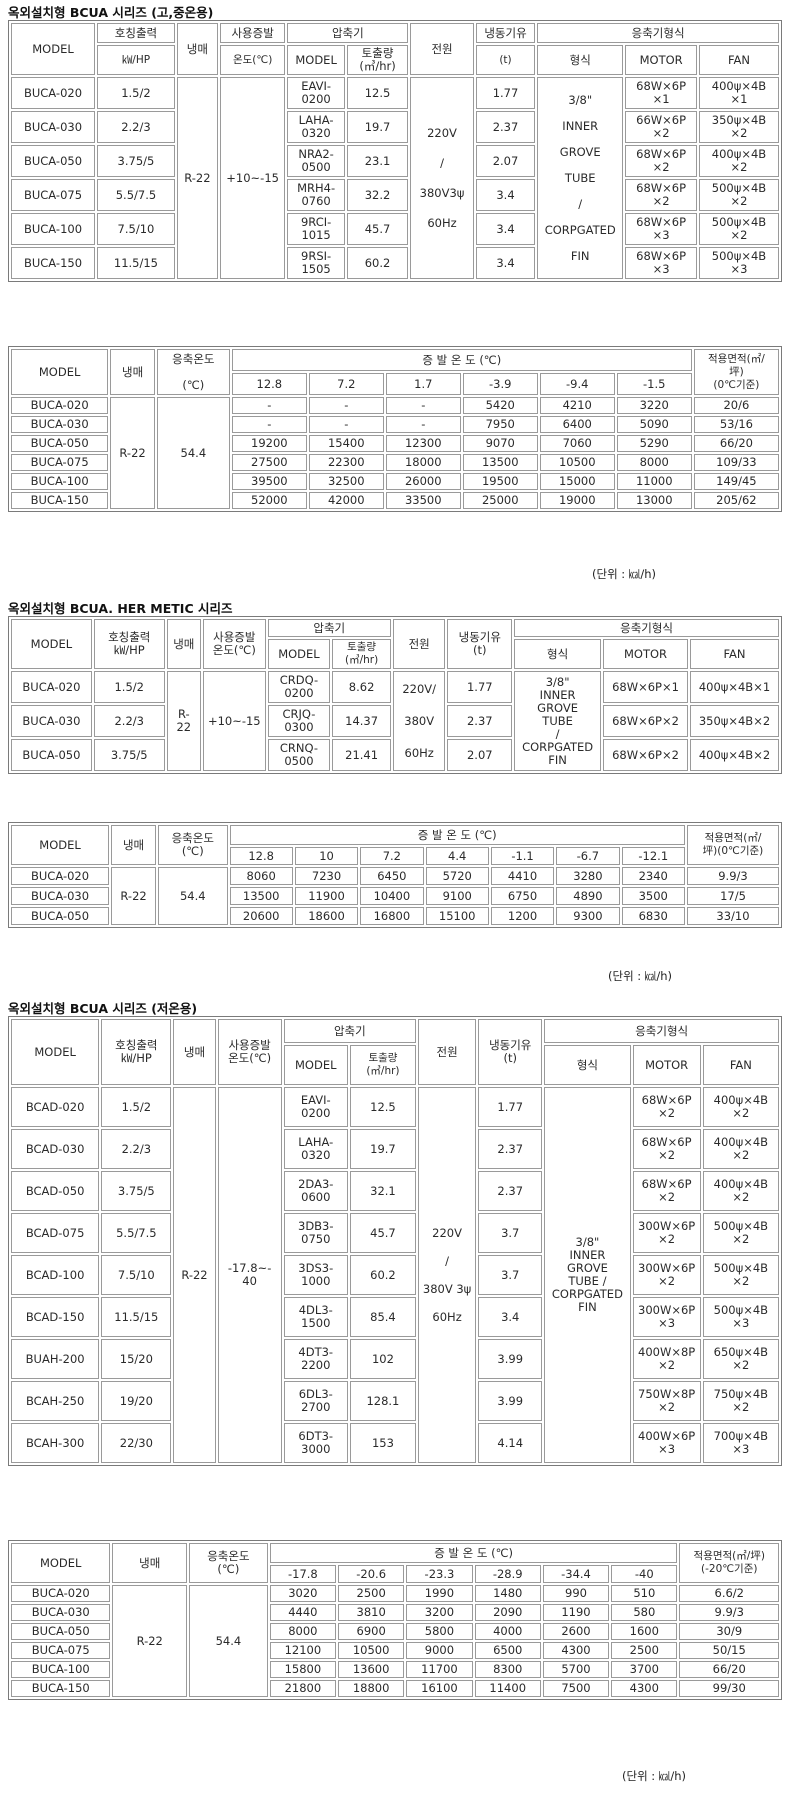 The height and width of the screenshot is (1800, 785). Describe the element at coordinates (249, 1052) in the screenshot. I see `header-evap-temp: 사용증발 온도(℃)` at that location.